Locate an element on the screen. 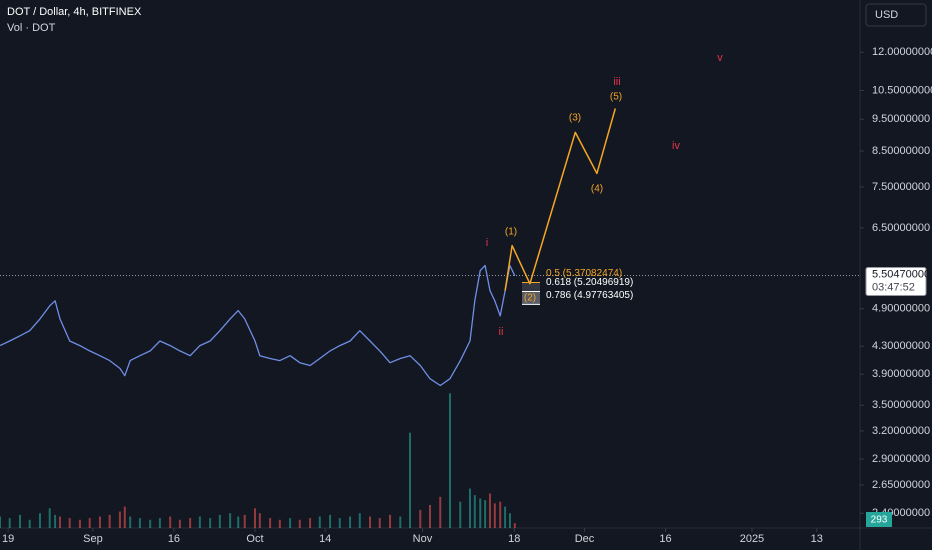 The height and width of the screenshot is (550, 932). x-tick-label: 13 is located at coordinates (817, 539).